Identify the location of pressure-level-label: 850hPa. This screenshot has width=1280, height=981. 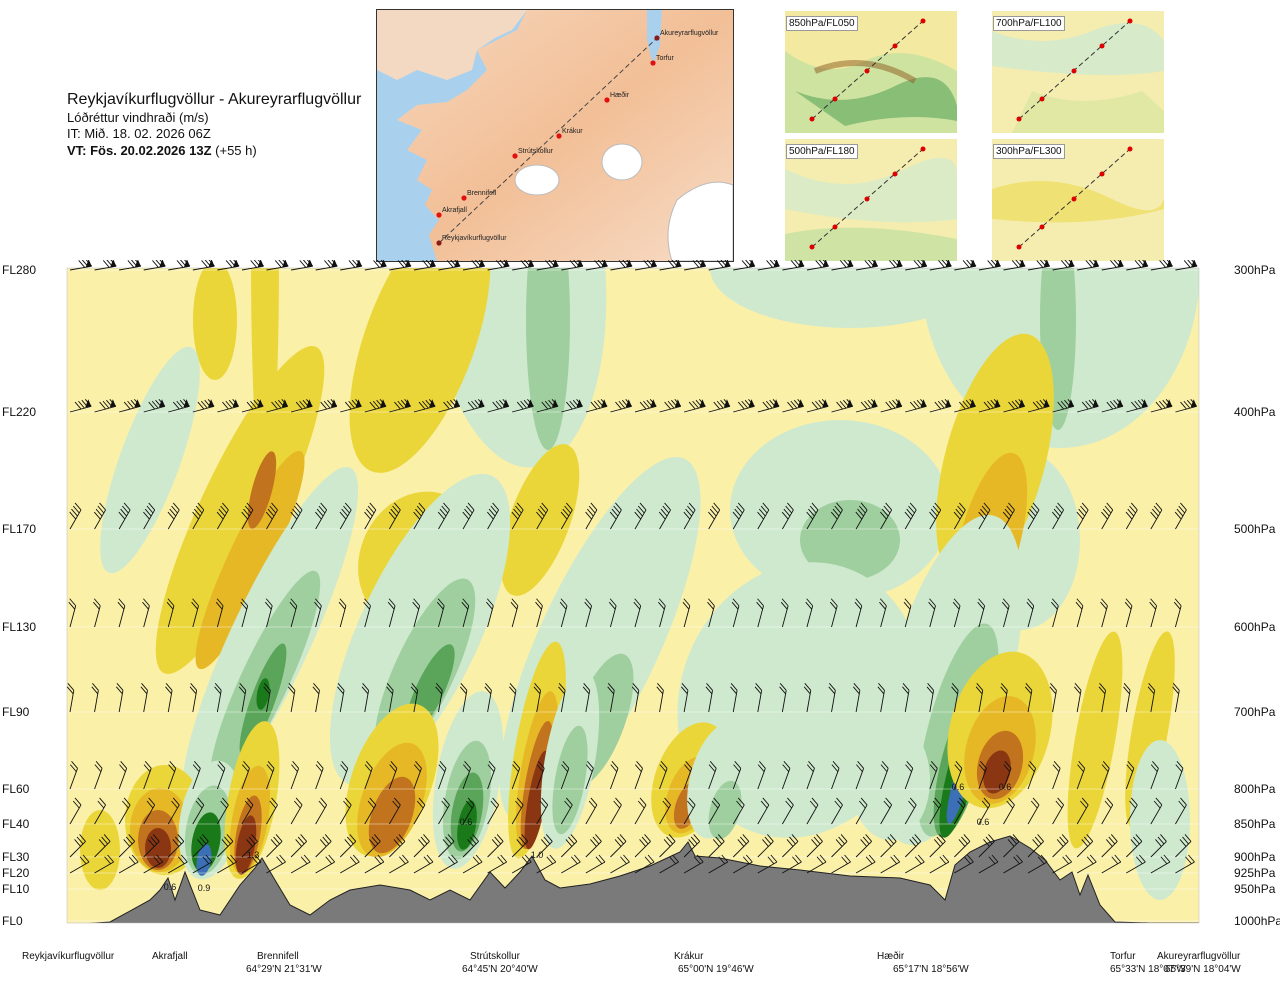
(1255, 824).